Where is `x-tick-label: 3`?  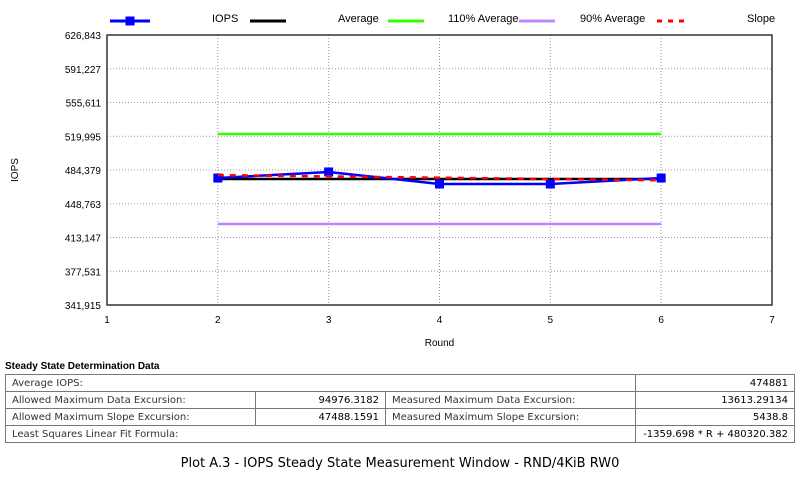
x-tick-label: 3 is located at coordinates (329, 320).